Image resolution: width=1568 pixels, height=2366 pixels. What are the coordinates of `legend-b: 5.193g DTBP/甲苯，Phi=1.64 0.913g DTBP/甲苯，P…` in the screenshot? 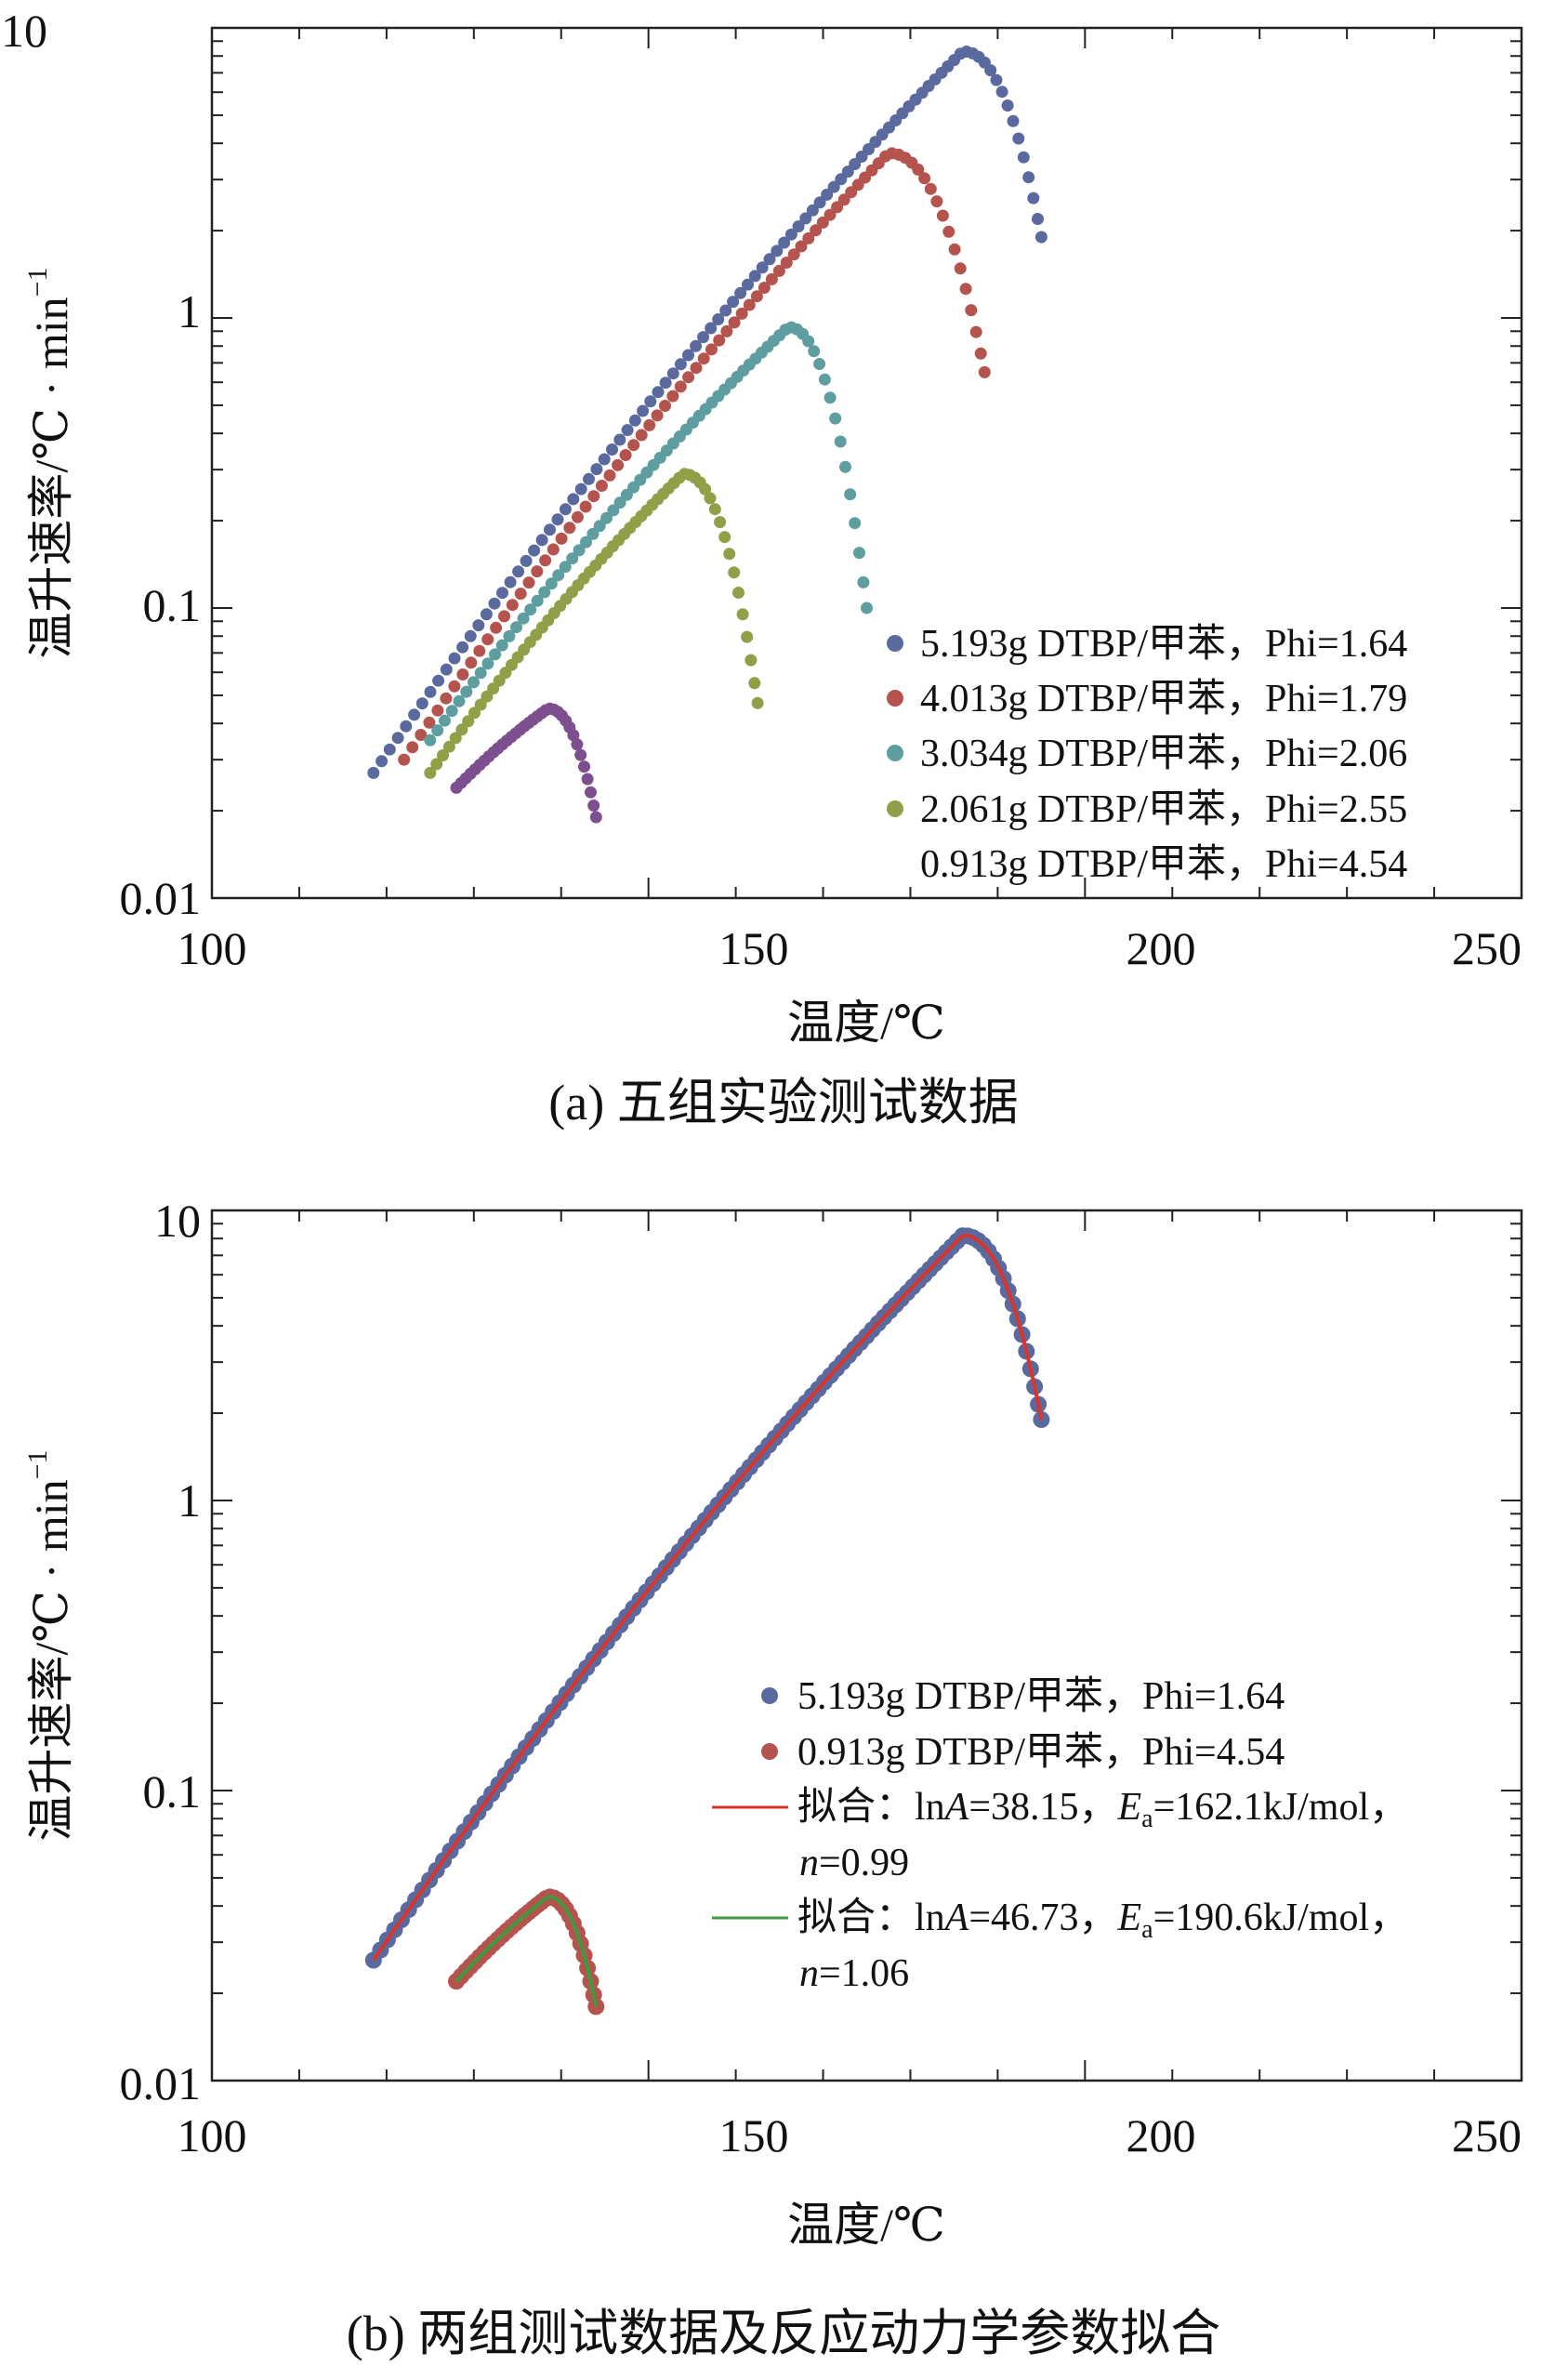 It's located at (1060, 1835).